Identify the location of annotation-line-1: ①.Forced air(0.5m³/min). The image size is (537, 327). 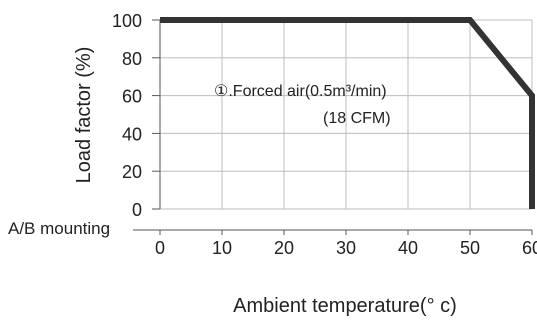
(300, 91).